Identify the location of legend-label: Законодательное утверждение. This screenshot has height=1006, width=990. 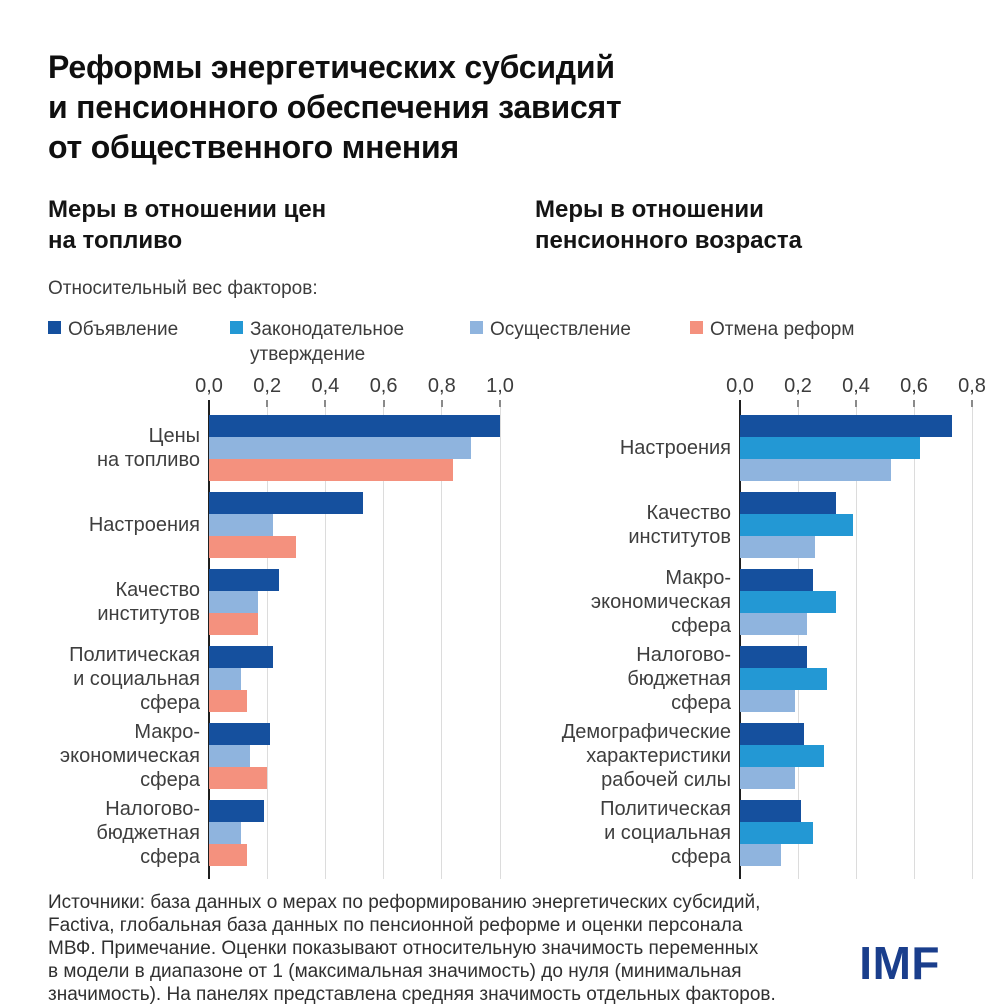
(327, 342).